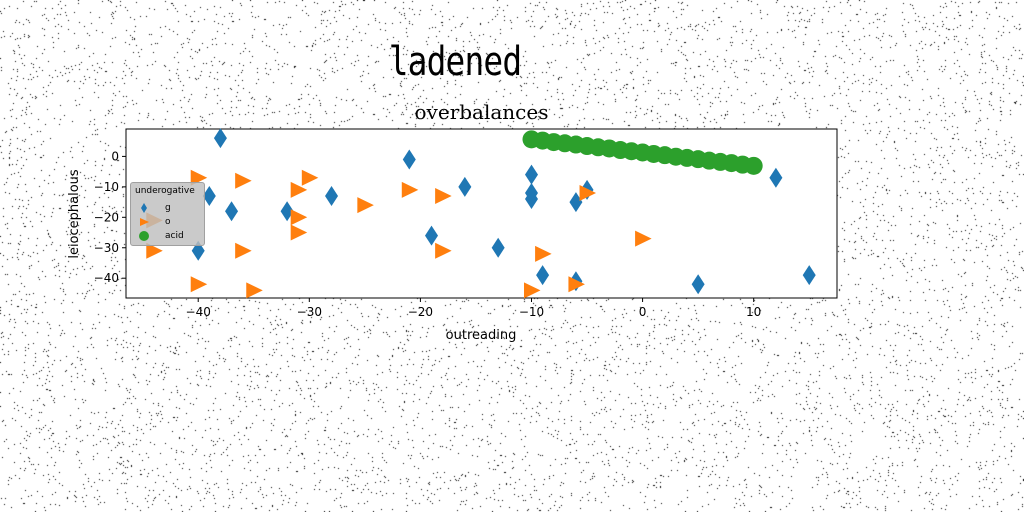 The height and width of the screenshot is (512, 1024). What do you see at coordinates (753, 165) in the screenshot?
I see `point-acid` at bounding box center [753, 165].